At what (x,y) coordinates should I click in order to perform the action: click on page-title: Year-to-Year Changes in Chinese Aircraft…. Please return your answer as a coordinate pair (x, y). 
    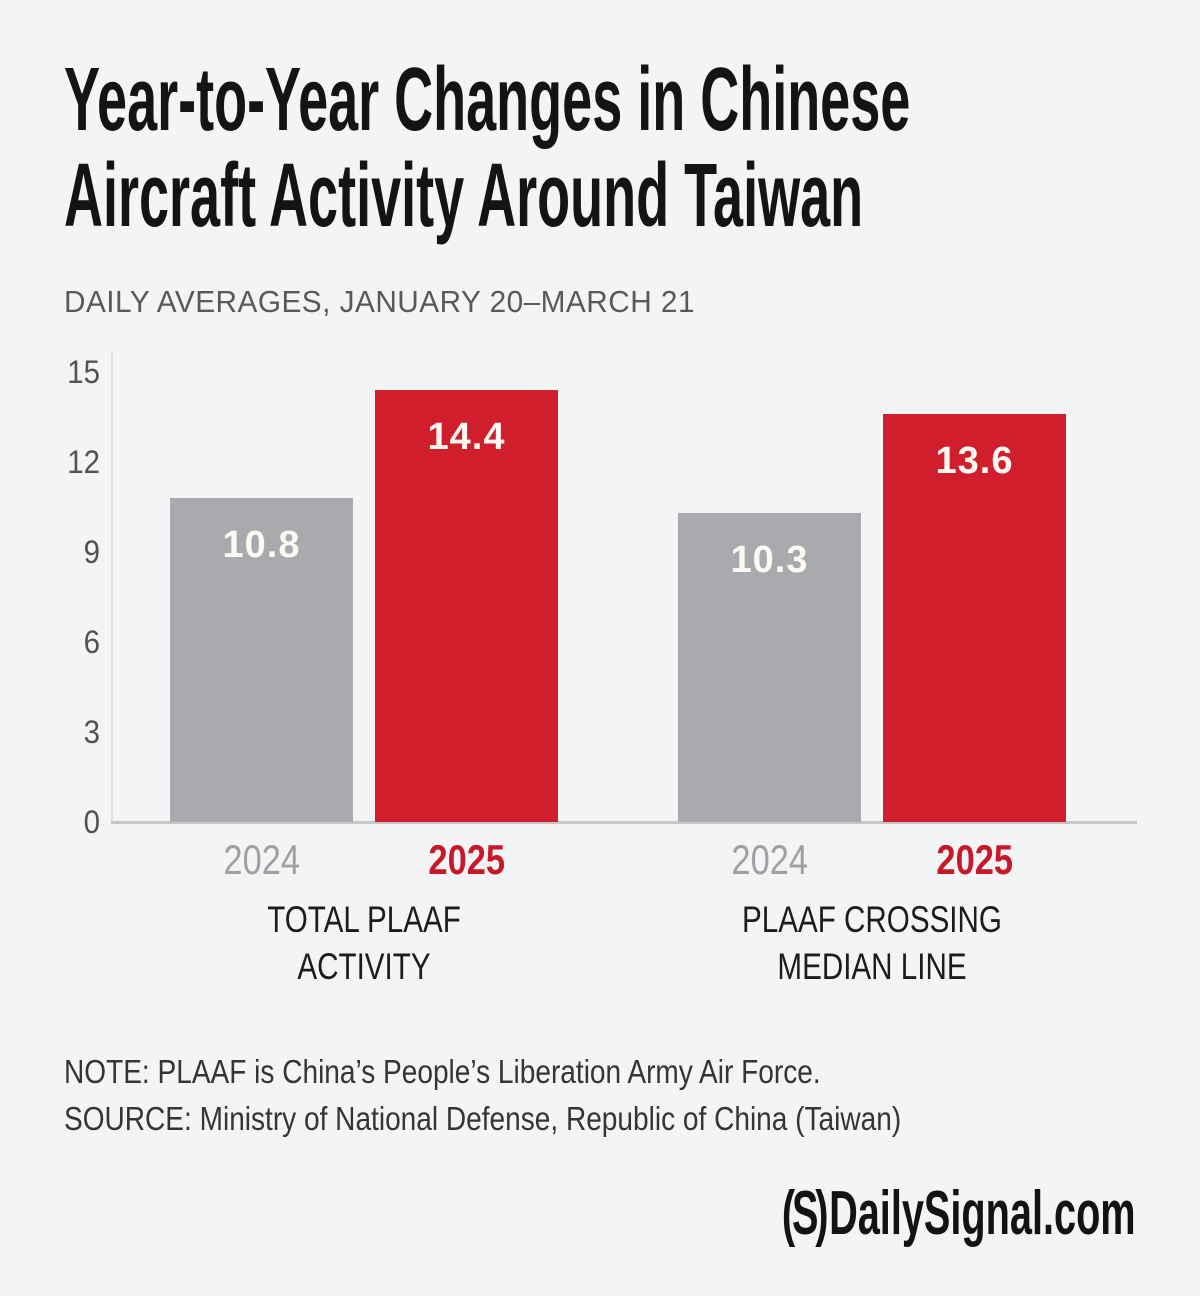
    Looking at the image, I should click on (632, 148).